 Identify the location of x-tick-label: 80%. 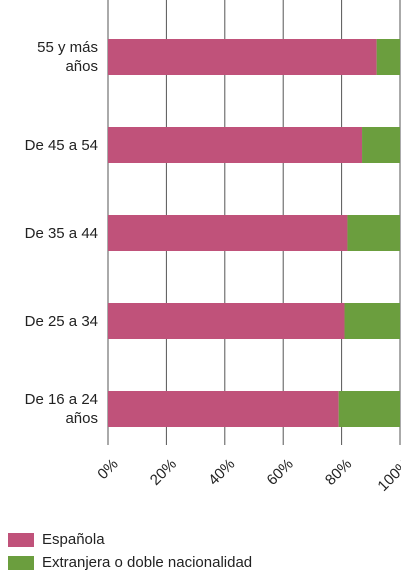
(338, 472).